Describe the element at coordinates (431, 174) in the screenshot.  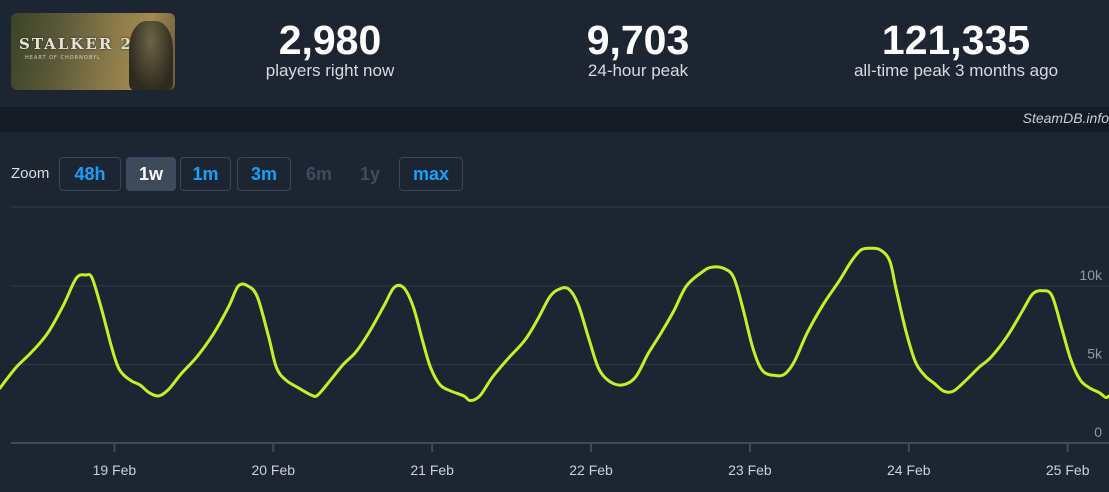
I see `zoom-max-button: max` at that location.